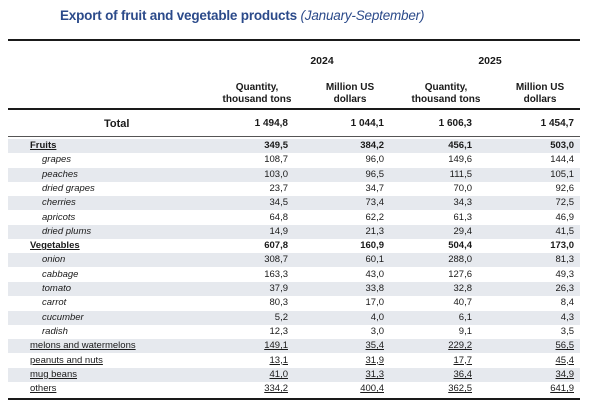 The height and width of the screenshot is (404, 594). I want to click on table-row: carrot 80,3 17,0 40,7 8,4, so click(294, 303).